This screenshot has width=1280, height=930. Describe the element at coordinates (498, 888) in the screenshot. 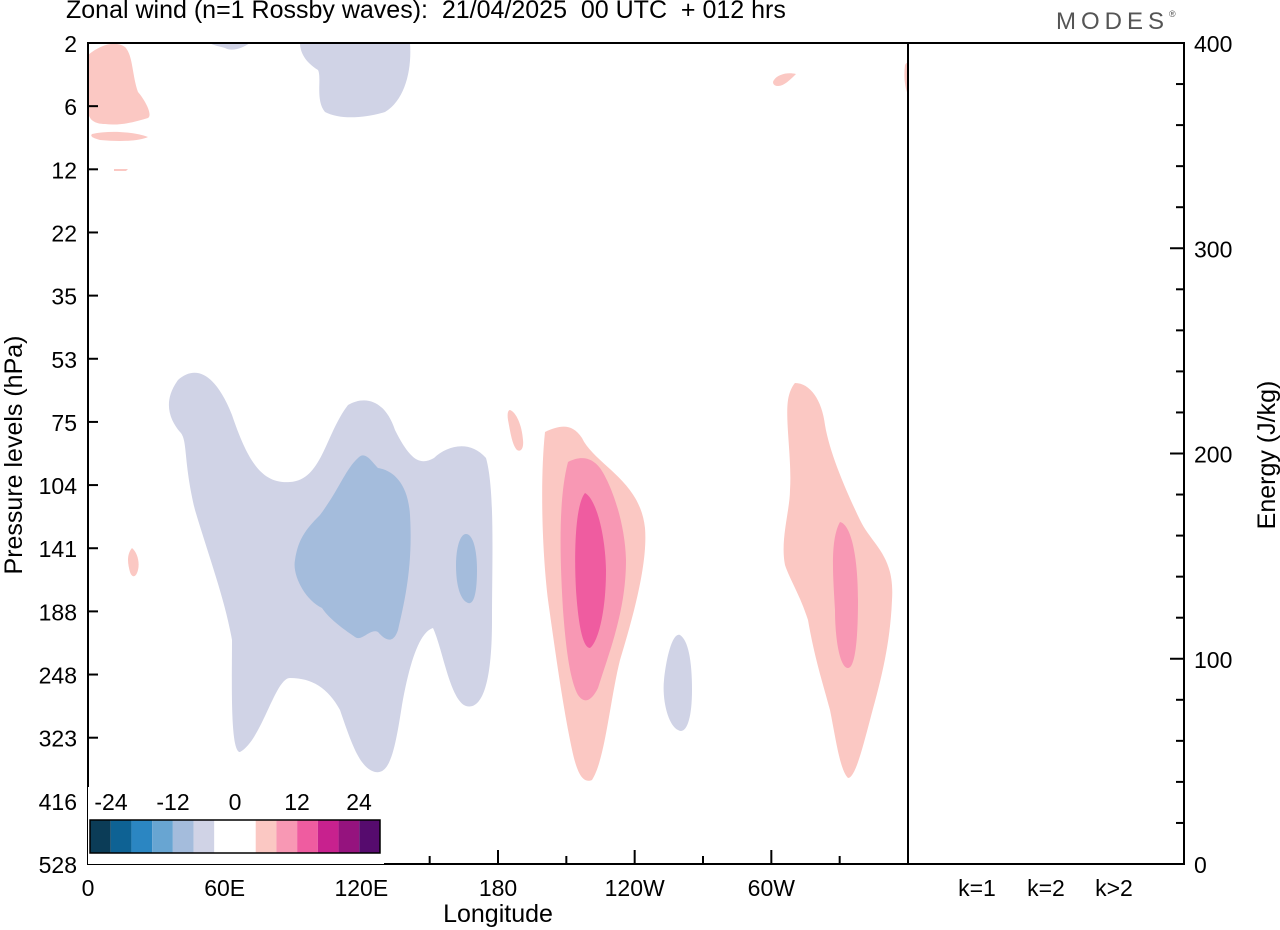

I see `longitude-tick-label: 180` at that location.